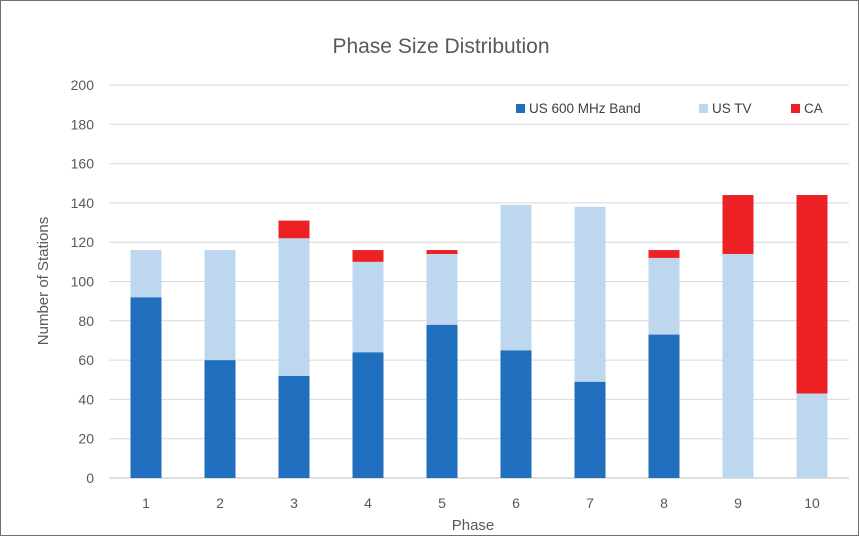 Image resolution: width=859 pixels, height=540 pixels. What do you see at coordinates (220, 503) in the screenshot?
I see `x-tick-label: 2` at bounding box center [220, 503].